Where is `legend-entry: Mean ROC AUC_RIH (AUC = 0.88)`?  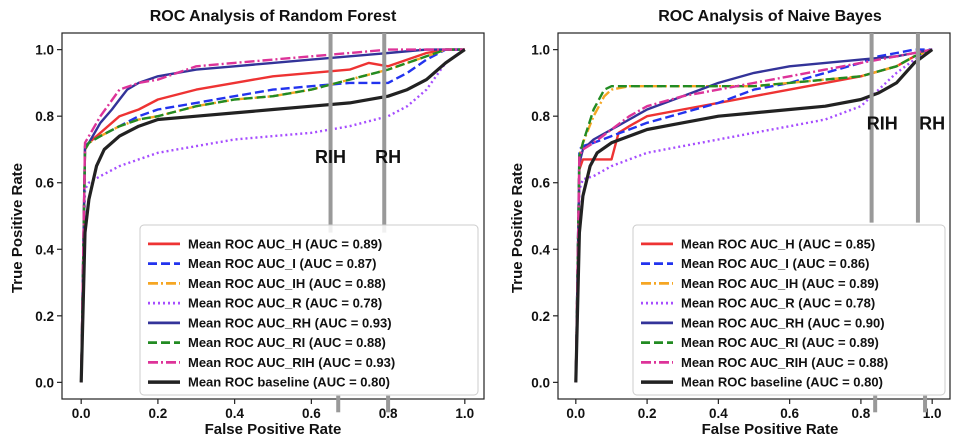
legend-entry: Mean ROC AUC_RIH (AUC = 0.88) is located at coordinates (784, 362).